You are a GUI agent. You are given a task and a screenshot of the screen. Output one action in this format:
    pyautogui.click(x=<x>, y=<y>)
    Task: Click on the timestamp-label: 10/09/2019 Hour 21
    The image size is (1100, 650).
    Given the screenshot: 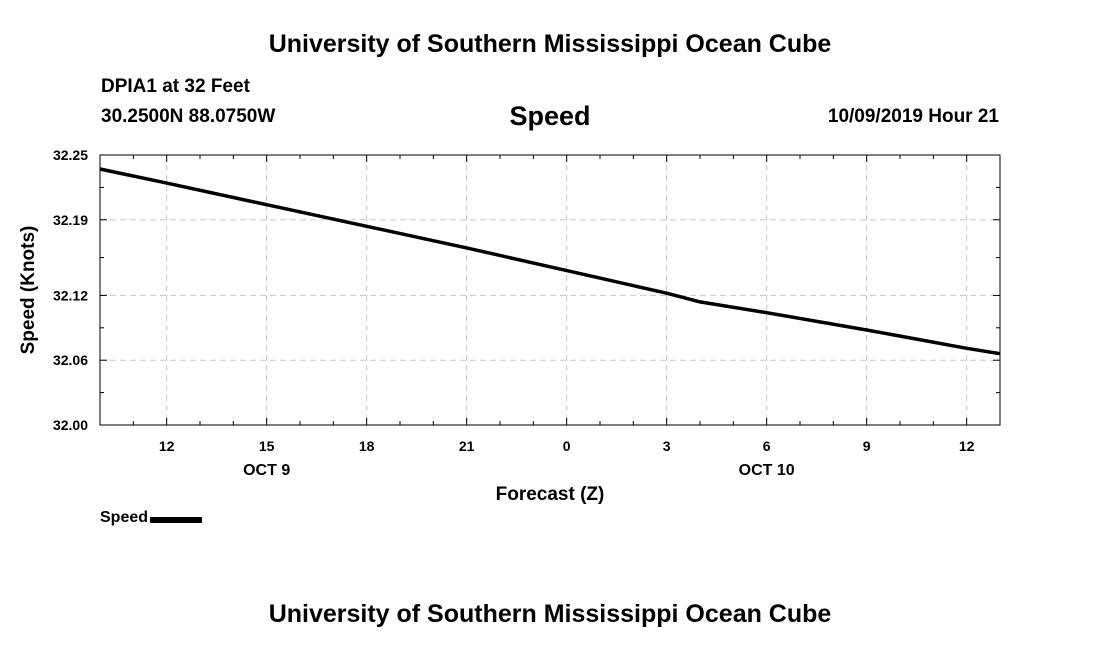 What is the action you would take?
    pyautogui.click(x=913, y=116)
    